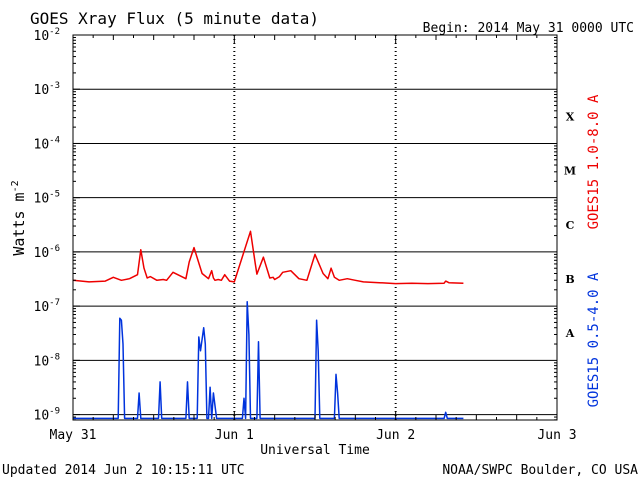 The image size is (640, 480). Describe the element at coordinates (556, 435) in the screenshot. I see `x-tick-label: Jun 3` at that location.